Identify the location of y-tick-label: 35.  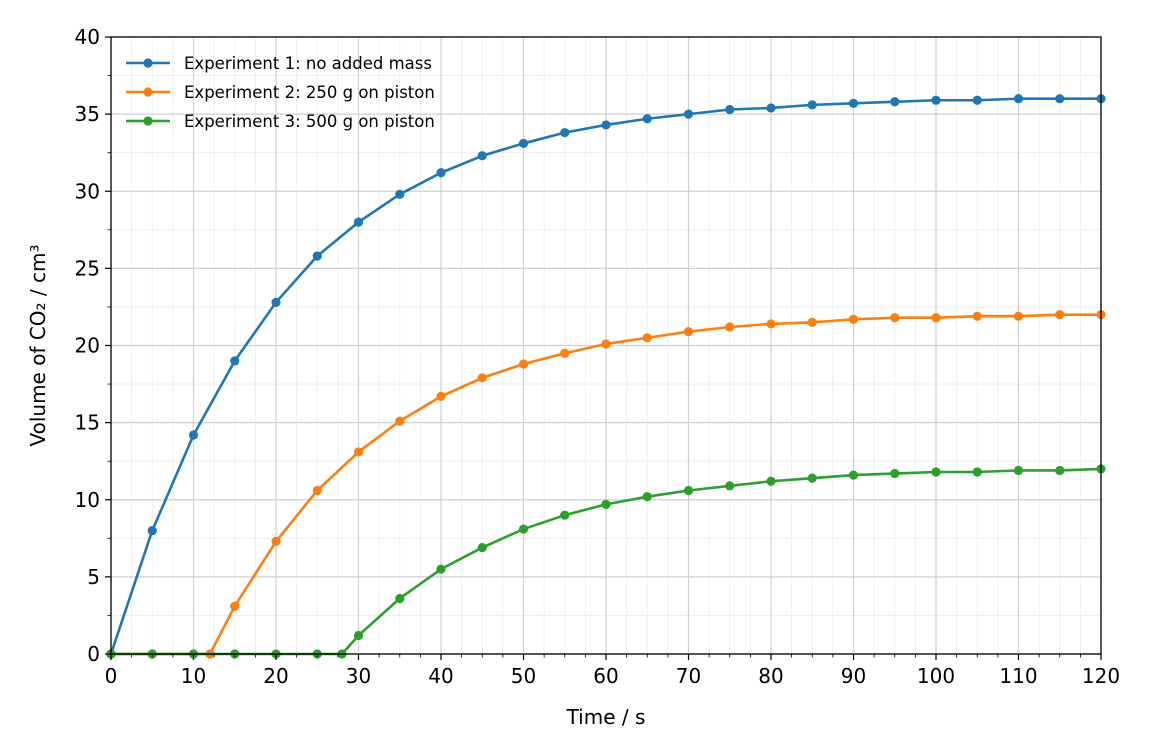
(87, 114).